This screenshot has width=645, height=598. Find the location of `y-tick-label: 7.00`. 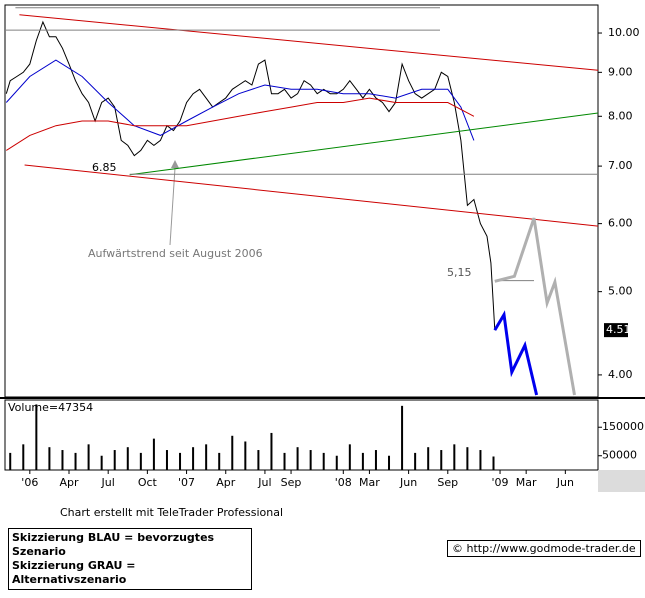

y-tick-label: 7.00 is located at coordinates (620, 165).